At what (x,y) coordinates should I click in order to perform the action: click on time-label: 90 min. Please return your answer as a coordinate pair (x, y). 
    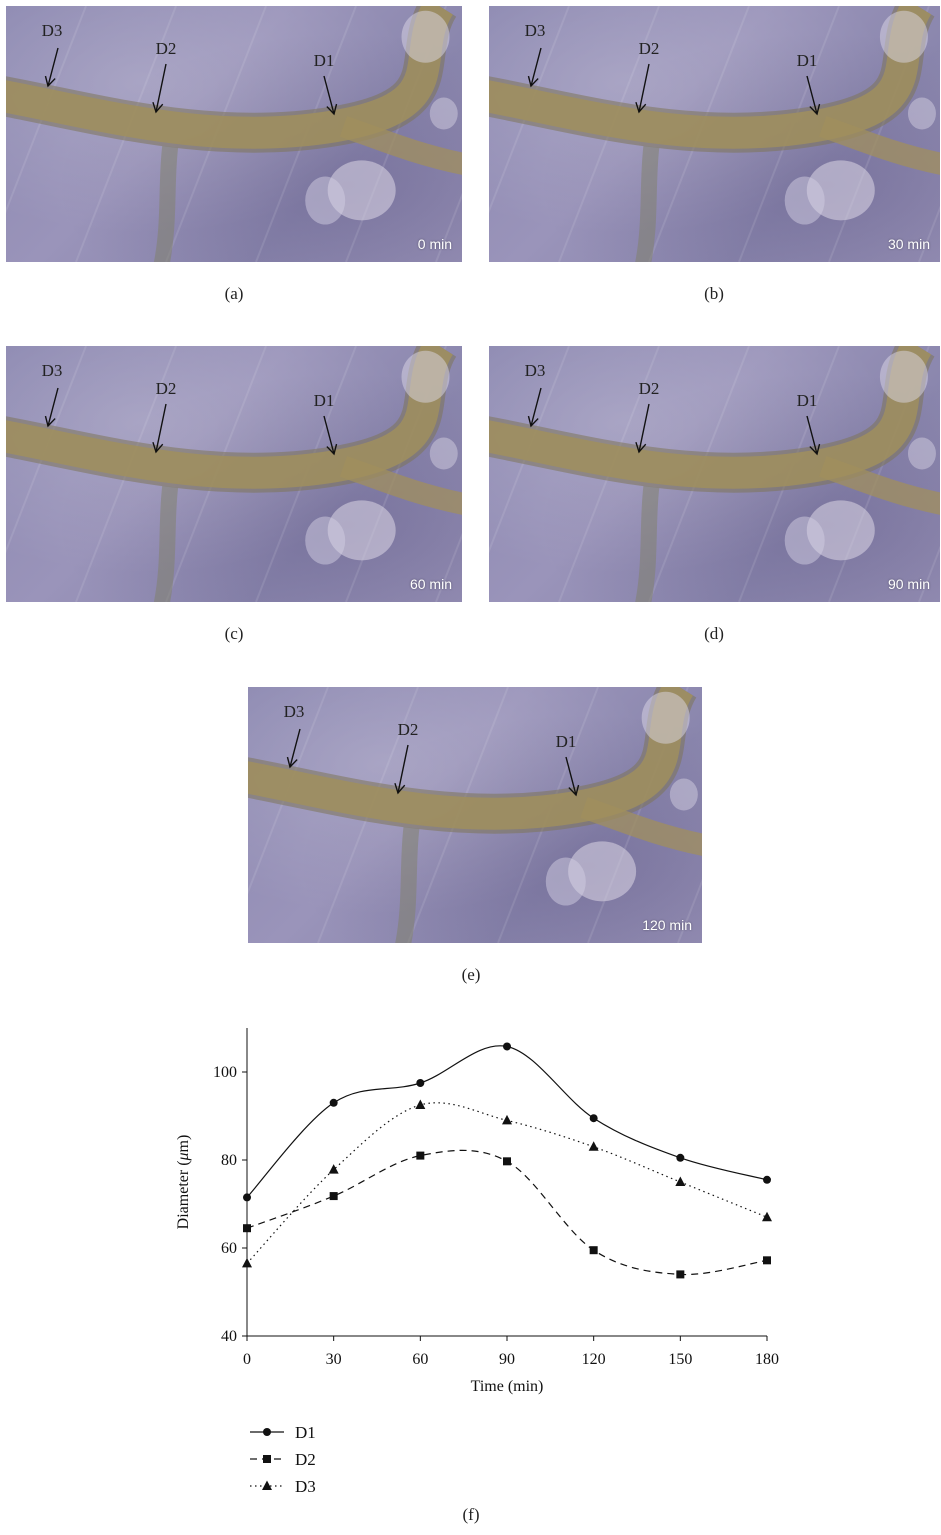
    Looking at the image, I should click on (908, 584).